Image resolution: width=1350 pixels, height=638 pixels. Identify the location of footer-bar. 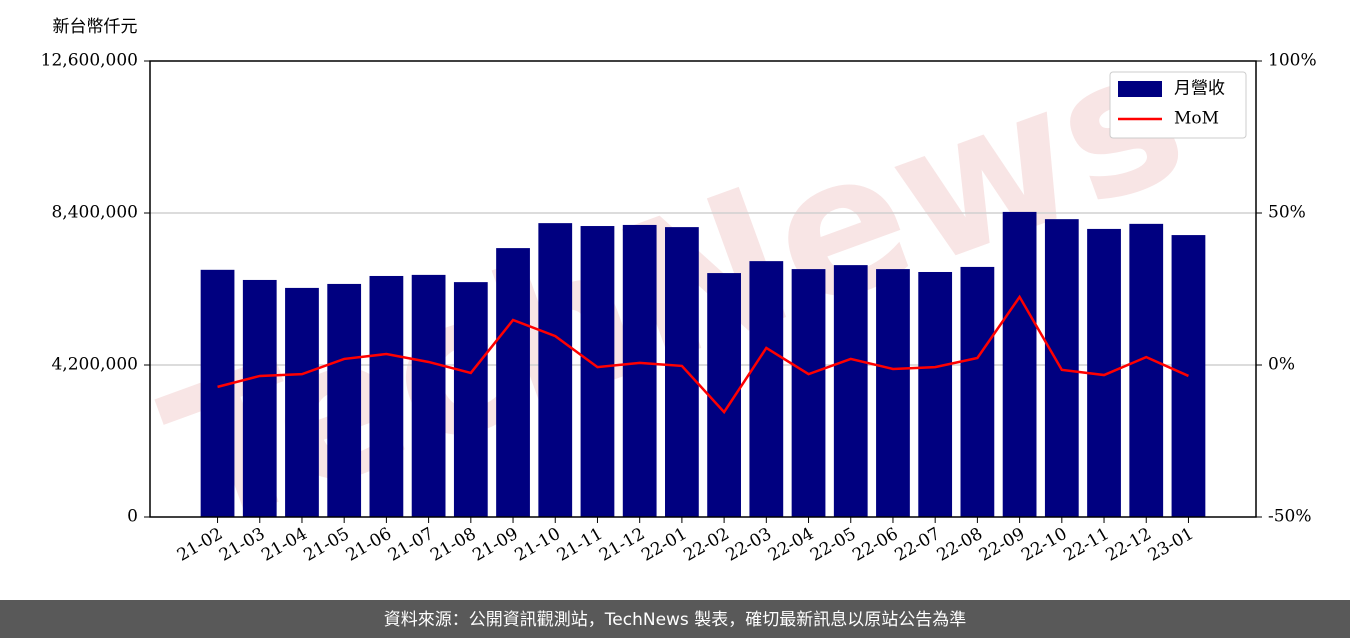
(675, 619).